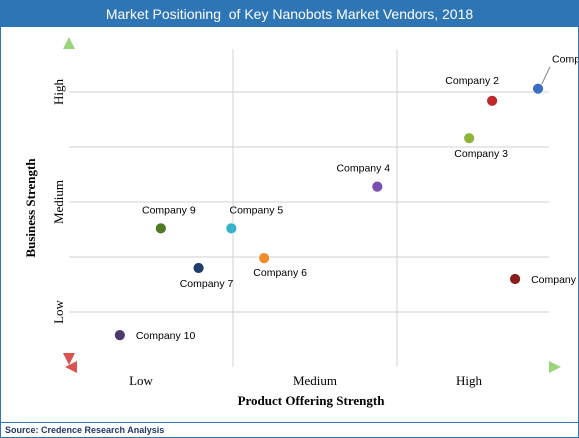 This screenshot has height=438, width=579. I want to click on y-tick-label: Low, so click(58, 311).